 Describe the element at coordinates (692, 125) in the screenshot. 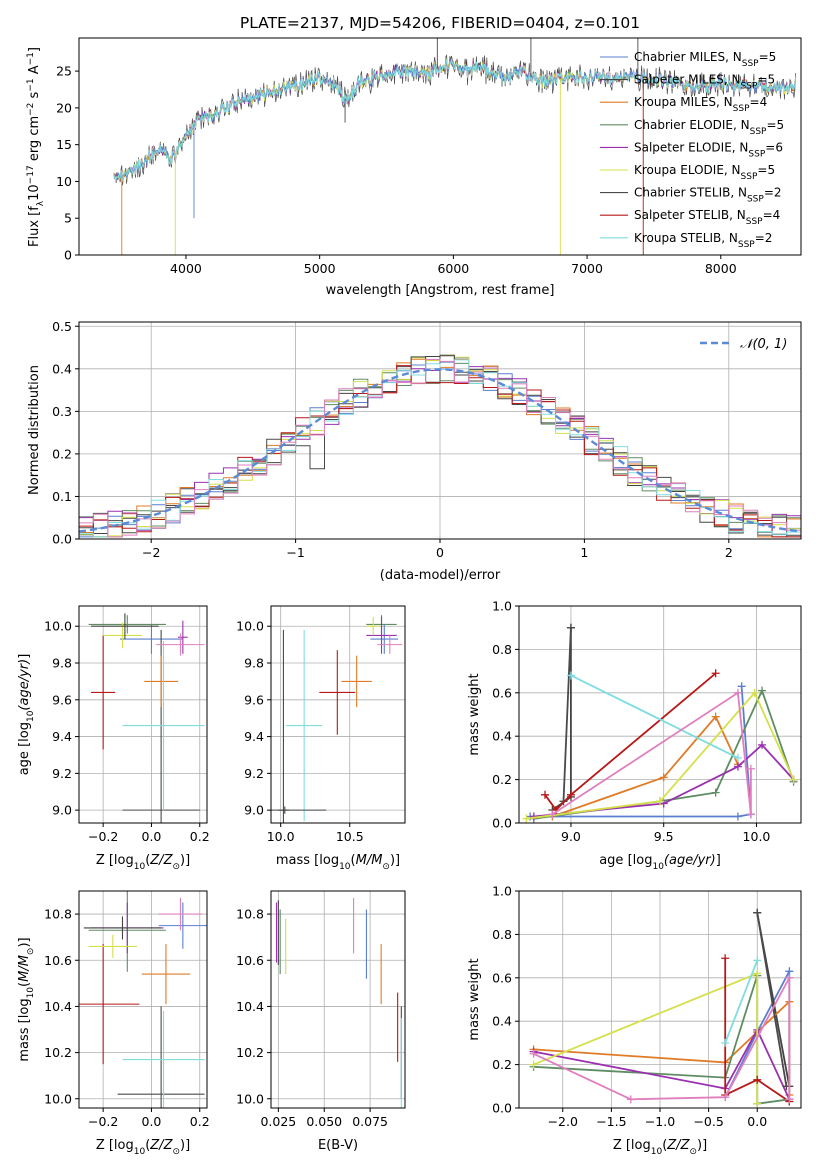

I see `label-part: Chabrier ELODIE, N` at that location.